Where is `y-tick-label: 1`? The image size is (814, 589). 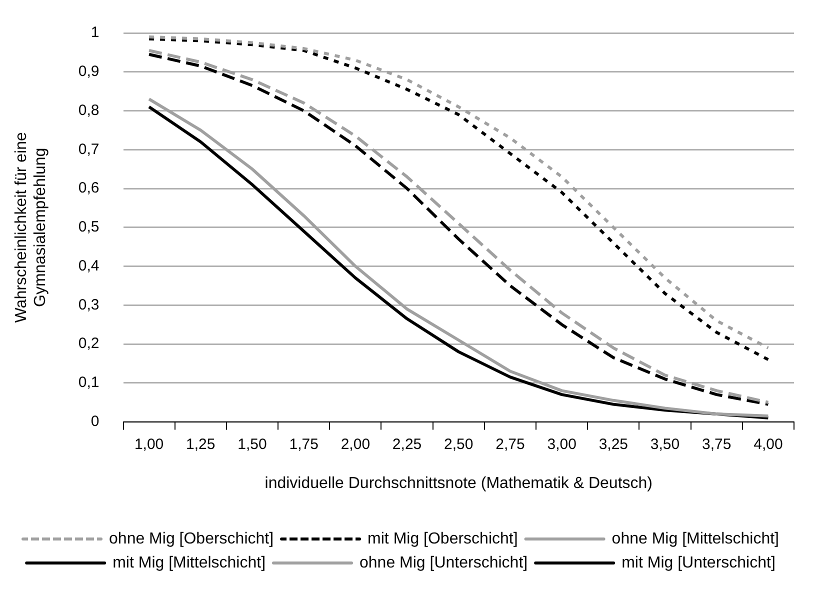
y-tick-label: 1 is located at coordinates (95, 33).